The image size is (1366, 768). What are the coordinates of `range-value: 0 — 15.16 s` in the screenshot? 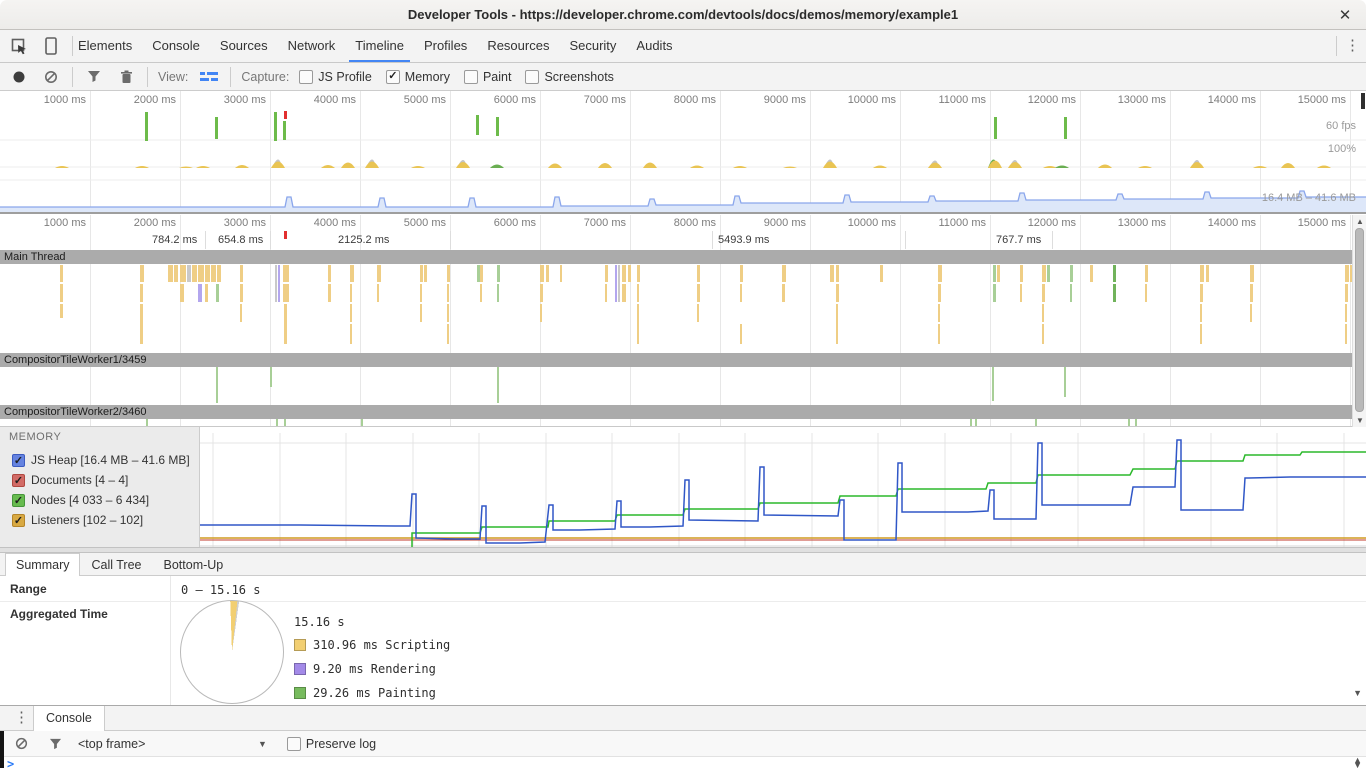 It's located at (221, 590).